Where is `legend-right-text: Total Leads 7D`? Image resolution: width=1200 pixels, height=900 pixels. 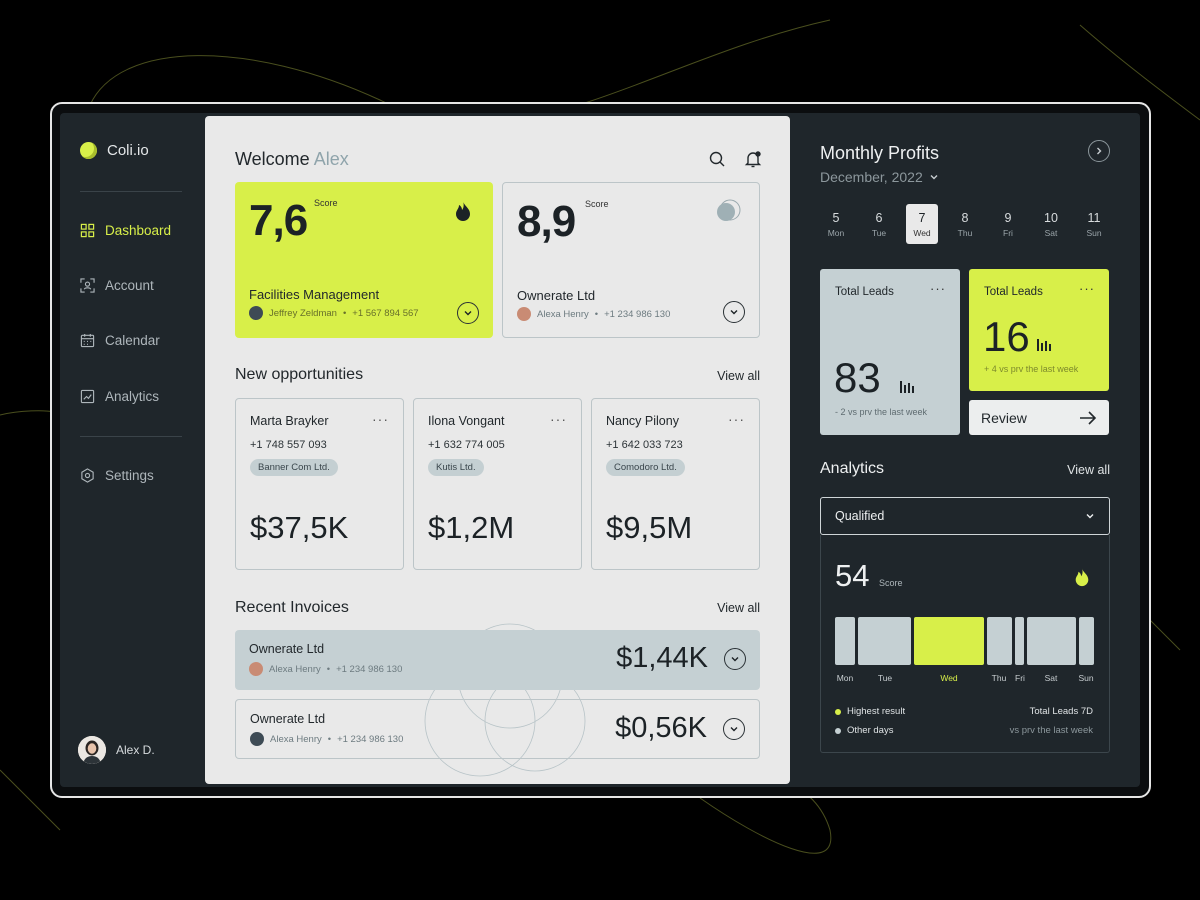
legend-right-text: Total Leads 7D is located at coordinates (1061, 711).